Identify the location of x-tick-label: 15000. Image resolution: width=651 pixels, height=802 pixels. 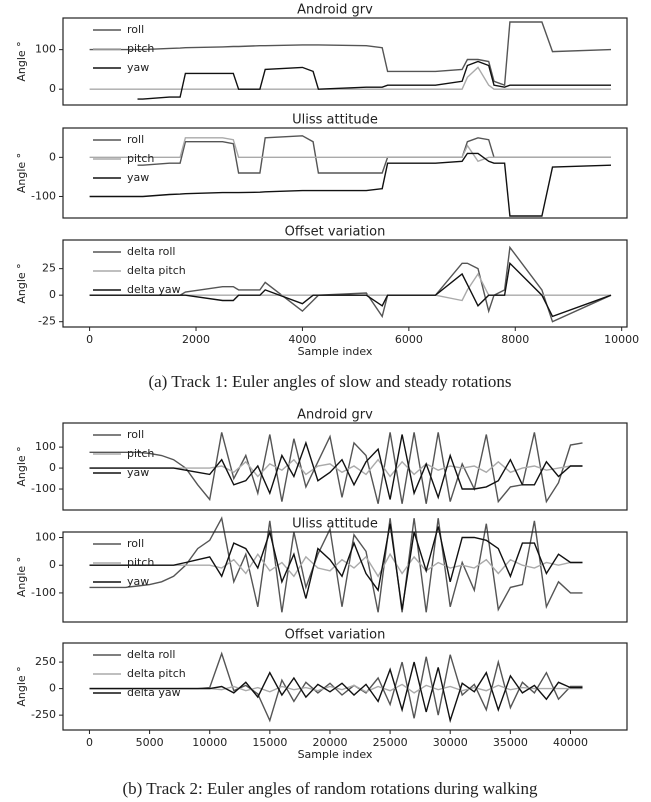
(269, 742).